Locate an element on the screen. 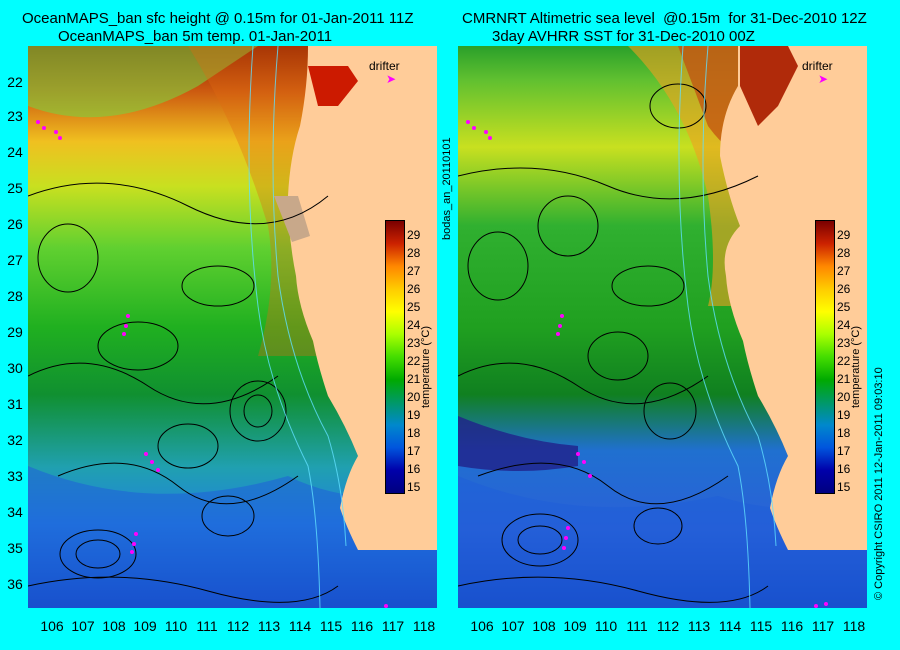  drifter-legend-marker-right: ➤ is located at coordinates (823, 79).